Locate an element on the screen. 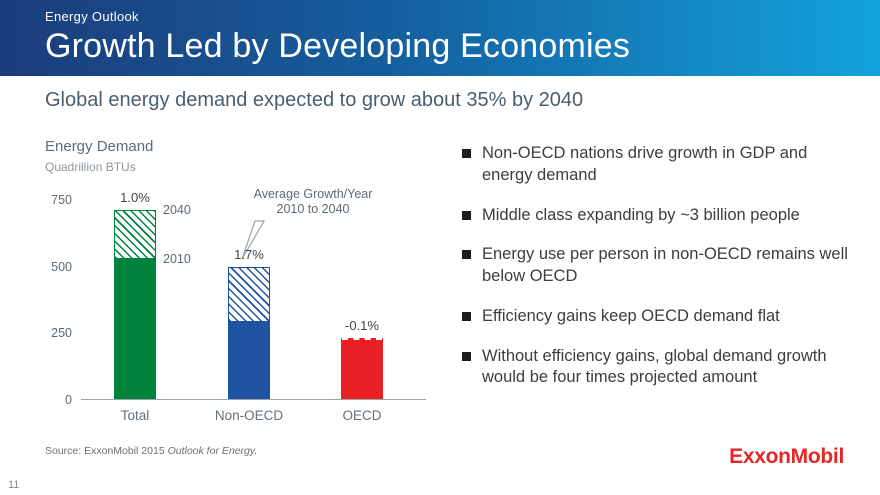 The height and width of the screenshot is (495, 880). page-title: Growth Led by Developing Economies is located at coordinates (338, 46).